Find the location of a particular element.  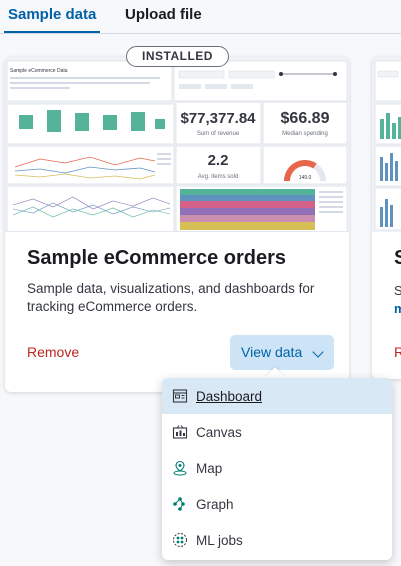

preview-avg-items: 2.2 is located at coordinates (218, 160).